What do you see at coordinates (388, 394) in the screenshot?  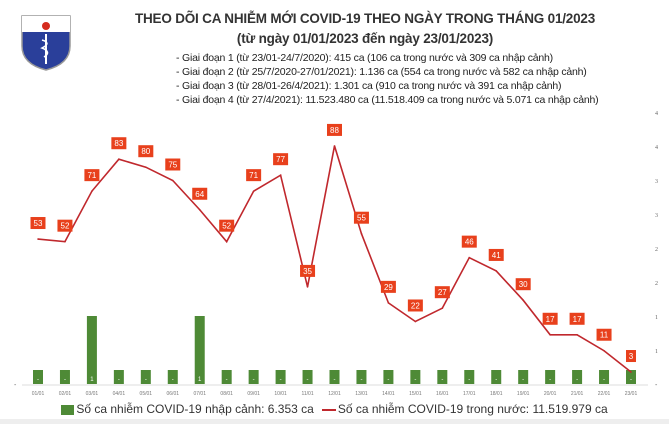 I see `x-tick-label: 14/01` at bounding box center [388, 394].